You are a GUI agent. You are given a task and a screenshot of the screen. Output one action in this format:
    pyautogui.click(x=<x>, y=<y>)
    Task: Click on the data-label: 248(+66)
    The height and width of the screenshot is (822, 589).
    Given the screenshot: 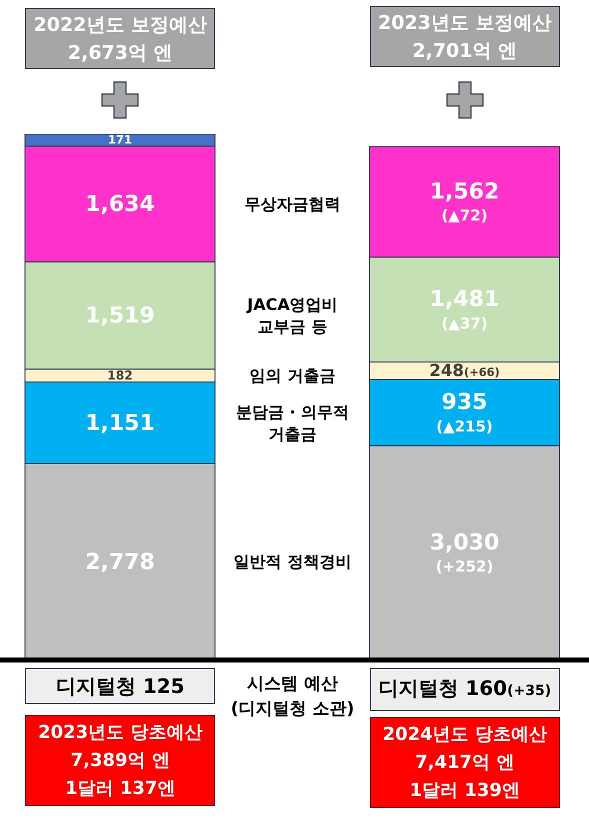 What is the action you would take?
    pyautogui.click(x=464, y=370)
    